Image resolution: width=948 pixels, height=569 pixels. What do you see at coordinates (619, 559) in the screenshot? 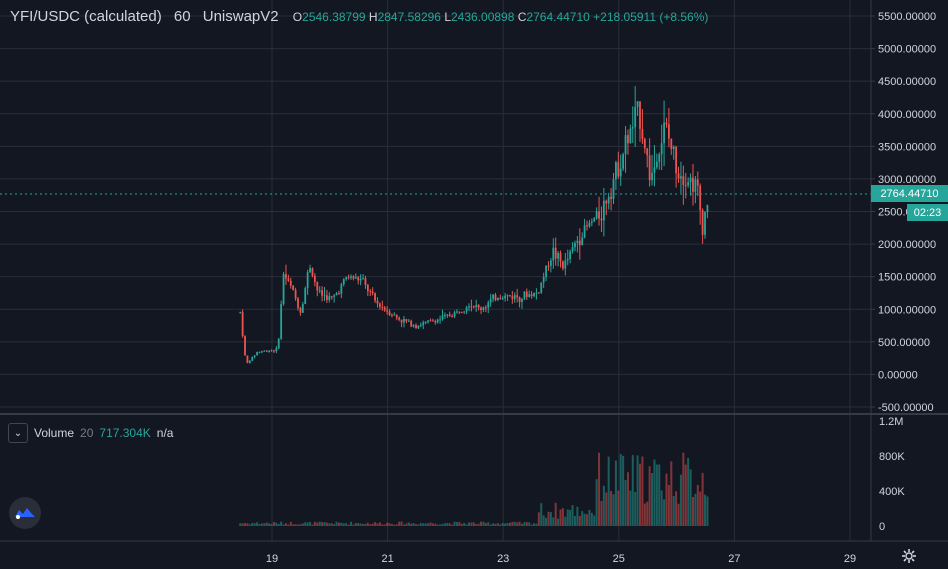
I see `time-tick-label: 25` at bounding box center [619, 559].